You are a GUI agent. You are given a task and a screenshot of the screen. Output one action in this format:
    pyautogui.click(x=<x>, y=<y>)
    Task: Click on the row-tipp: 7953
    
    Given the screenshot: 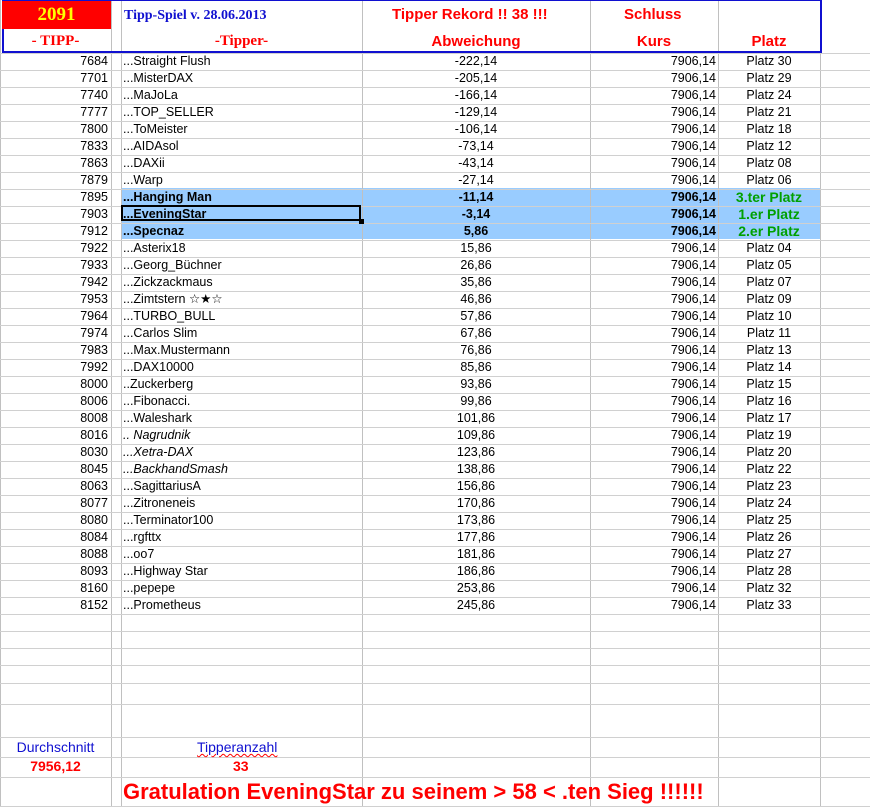 What is the action you would take?
    pyautogui.click(x=94, y=299)
    